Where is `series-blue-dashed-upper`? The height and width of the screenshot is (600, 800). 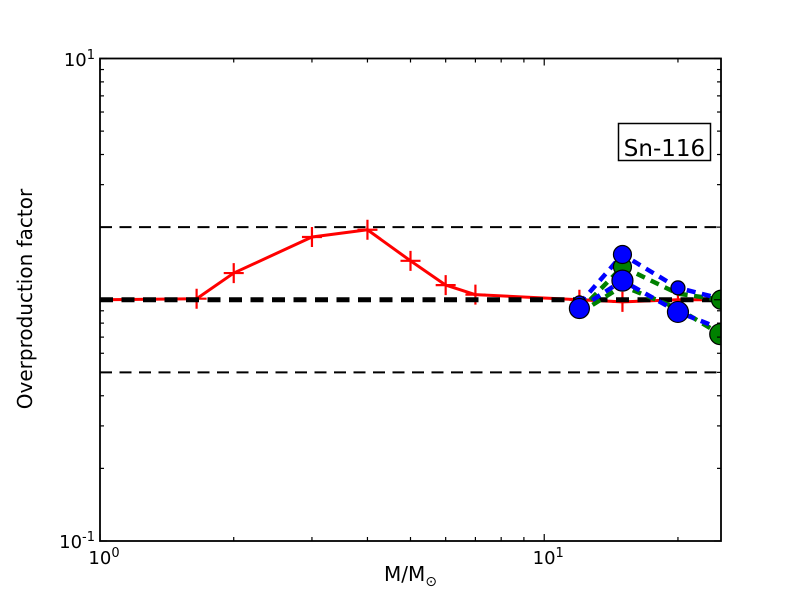 series-blue-dashed-upper is located at coordinates (649, 279).